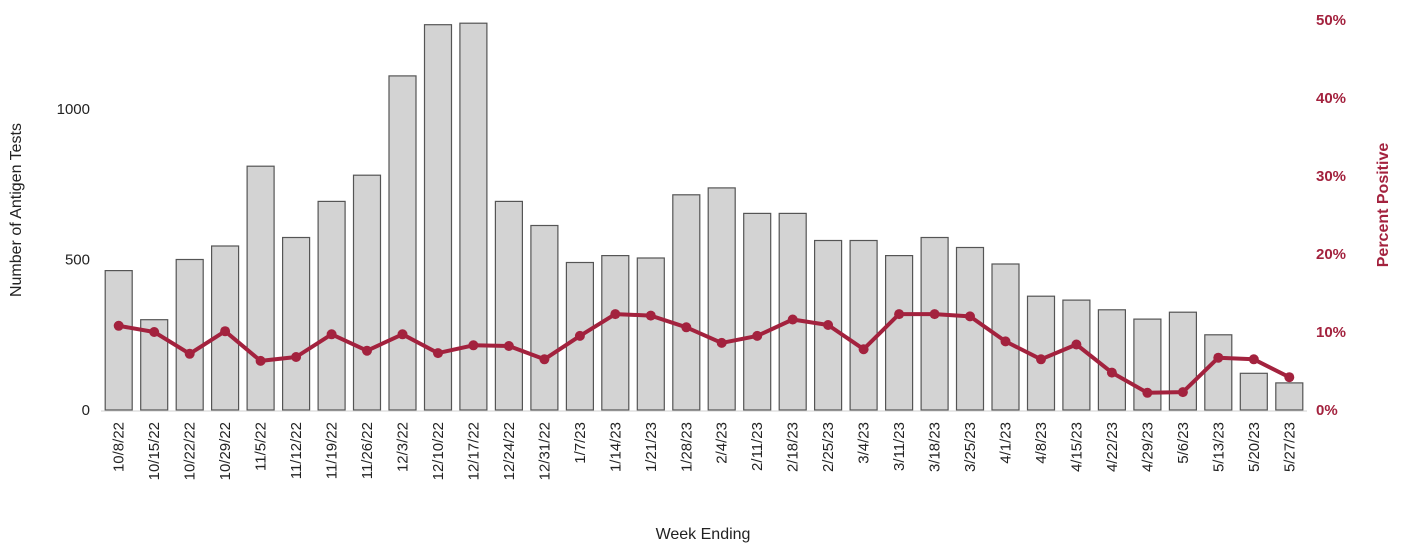 The width and height of the screenshot is (1401, 544). I want to click on x-tick-label: 11/19/22, so click(332, 450).